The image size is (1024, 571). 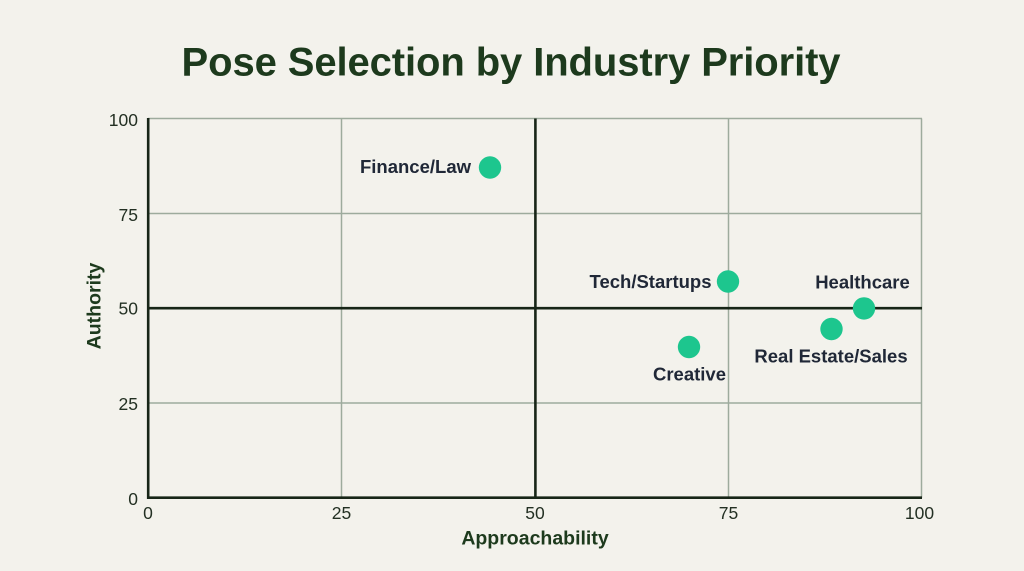 I want to click on svg-text: Authority, so click(x=95, y=306).